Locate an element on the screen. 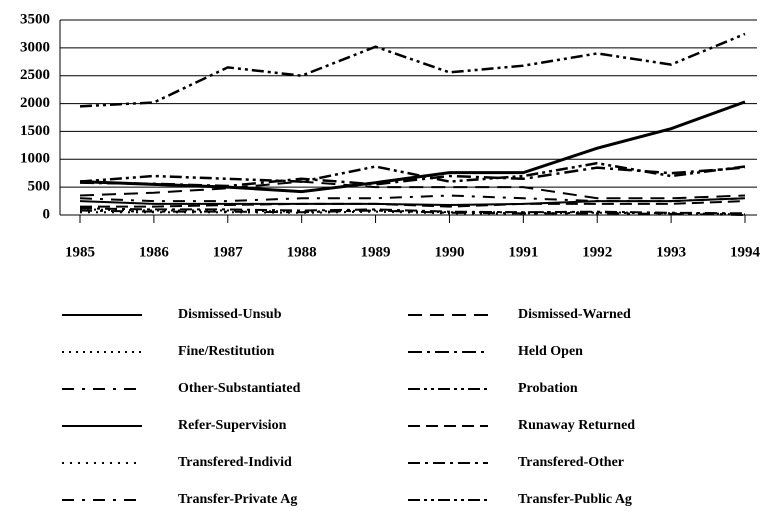  legend-label: Transfered-Individ is located at coordinates (235, 462).